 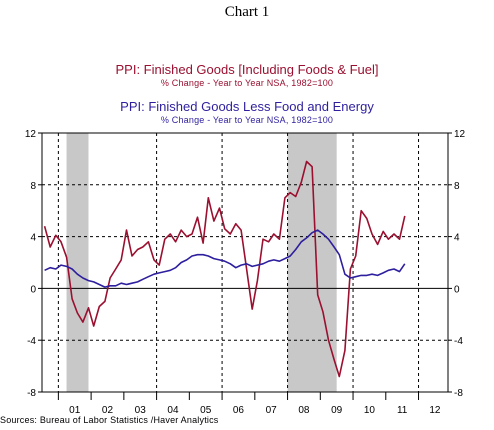 What do you see at coordinates (239, 410) in the screenshot?
I see `x-tick-label: 06` at bounding box center [239, 410].